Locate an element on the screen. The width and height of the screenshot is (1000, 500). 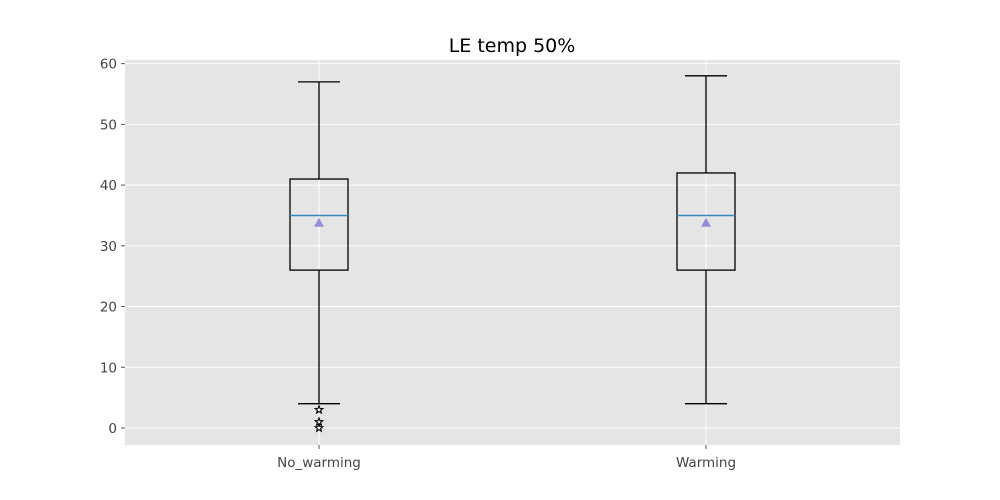
y-axis-ticks: 0 10 20 30 40 50 60 is located at coordinates (112, 247).